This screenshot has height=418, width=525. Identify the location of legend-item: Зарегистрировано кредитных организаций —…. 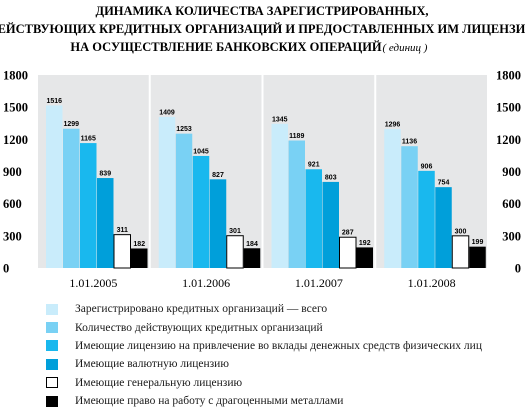
(281, 309).